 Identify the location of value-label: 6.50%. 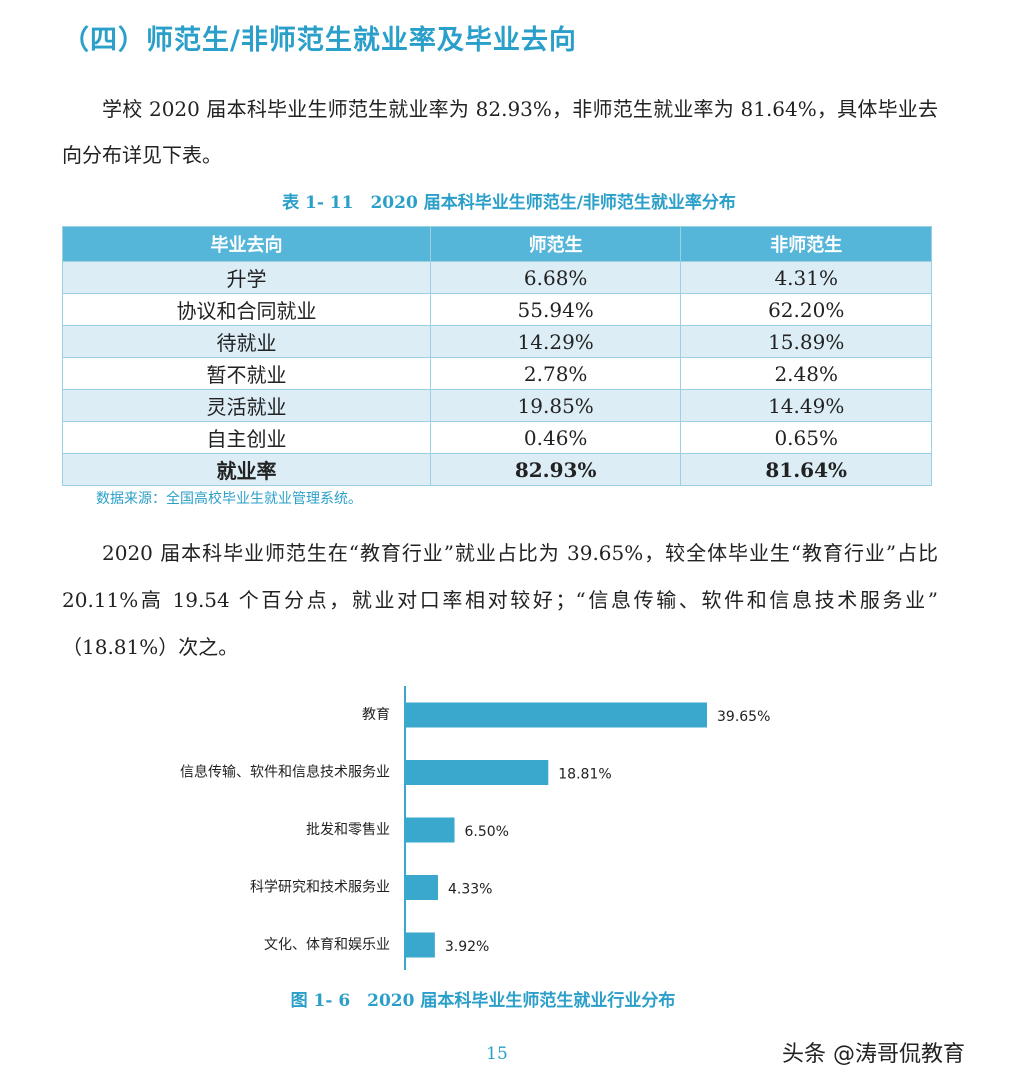
(487, 832).